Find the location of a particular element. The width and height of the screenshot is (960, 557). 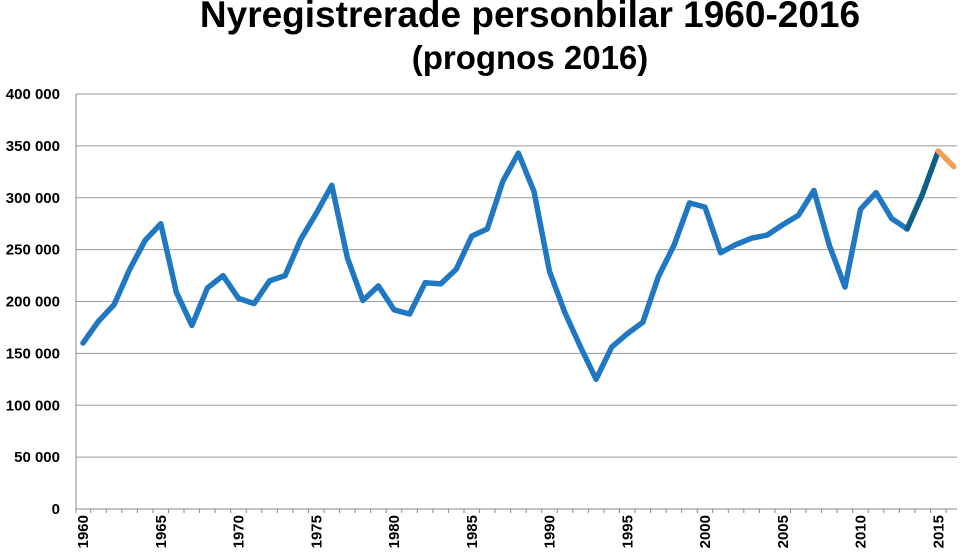

x-tick-label: 1970 is located at coordinates (239, 531).